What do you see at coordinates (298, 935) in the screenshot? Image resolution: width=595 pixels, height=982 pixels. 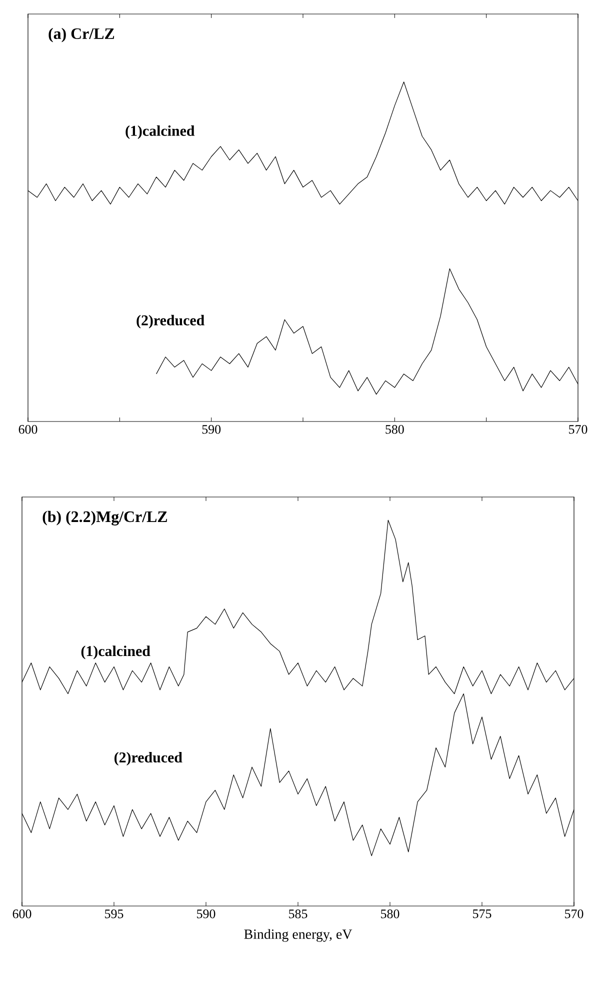 I see `x-axis-title: Binding energy, eV` at bounding box center [298, 935].